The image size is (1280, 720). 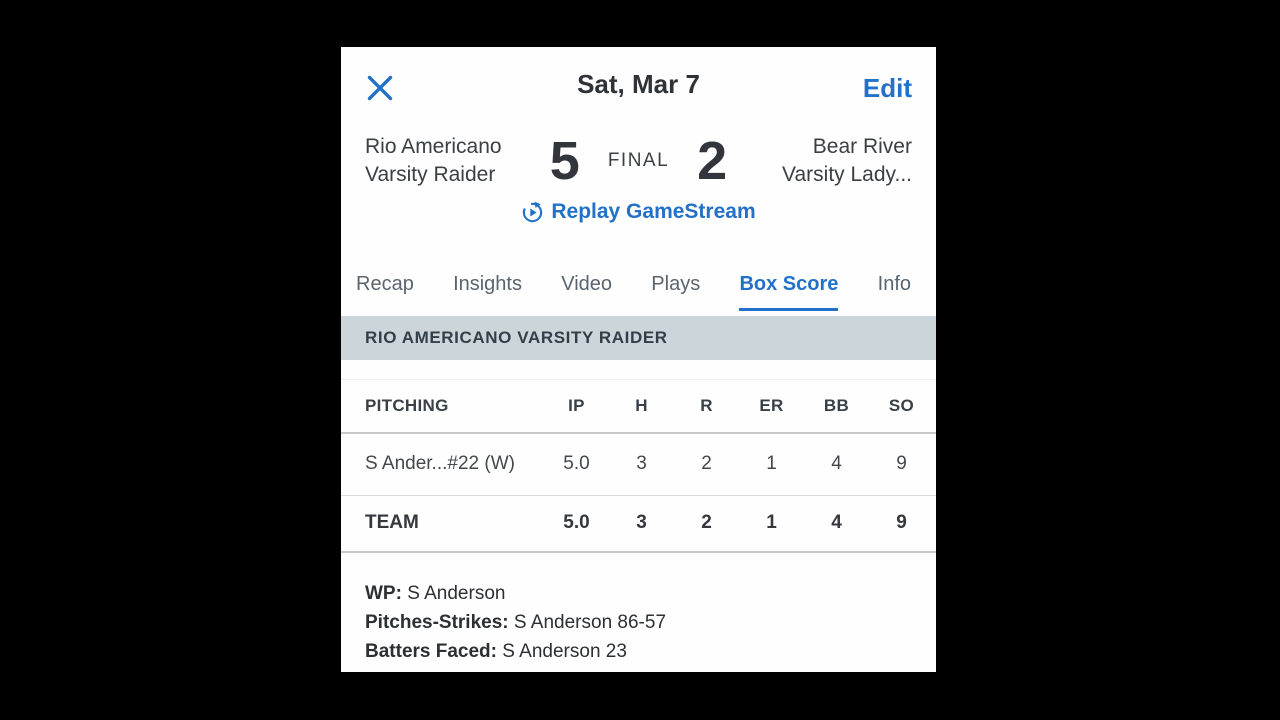 What do you see at coordinates (638, 379) in the screenshot?
I see `table-divider` at bounding box center [638, 379].